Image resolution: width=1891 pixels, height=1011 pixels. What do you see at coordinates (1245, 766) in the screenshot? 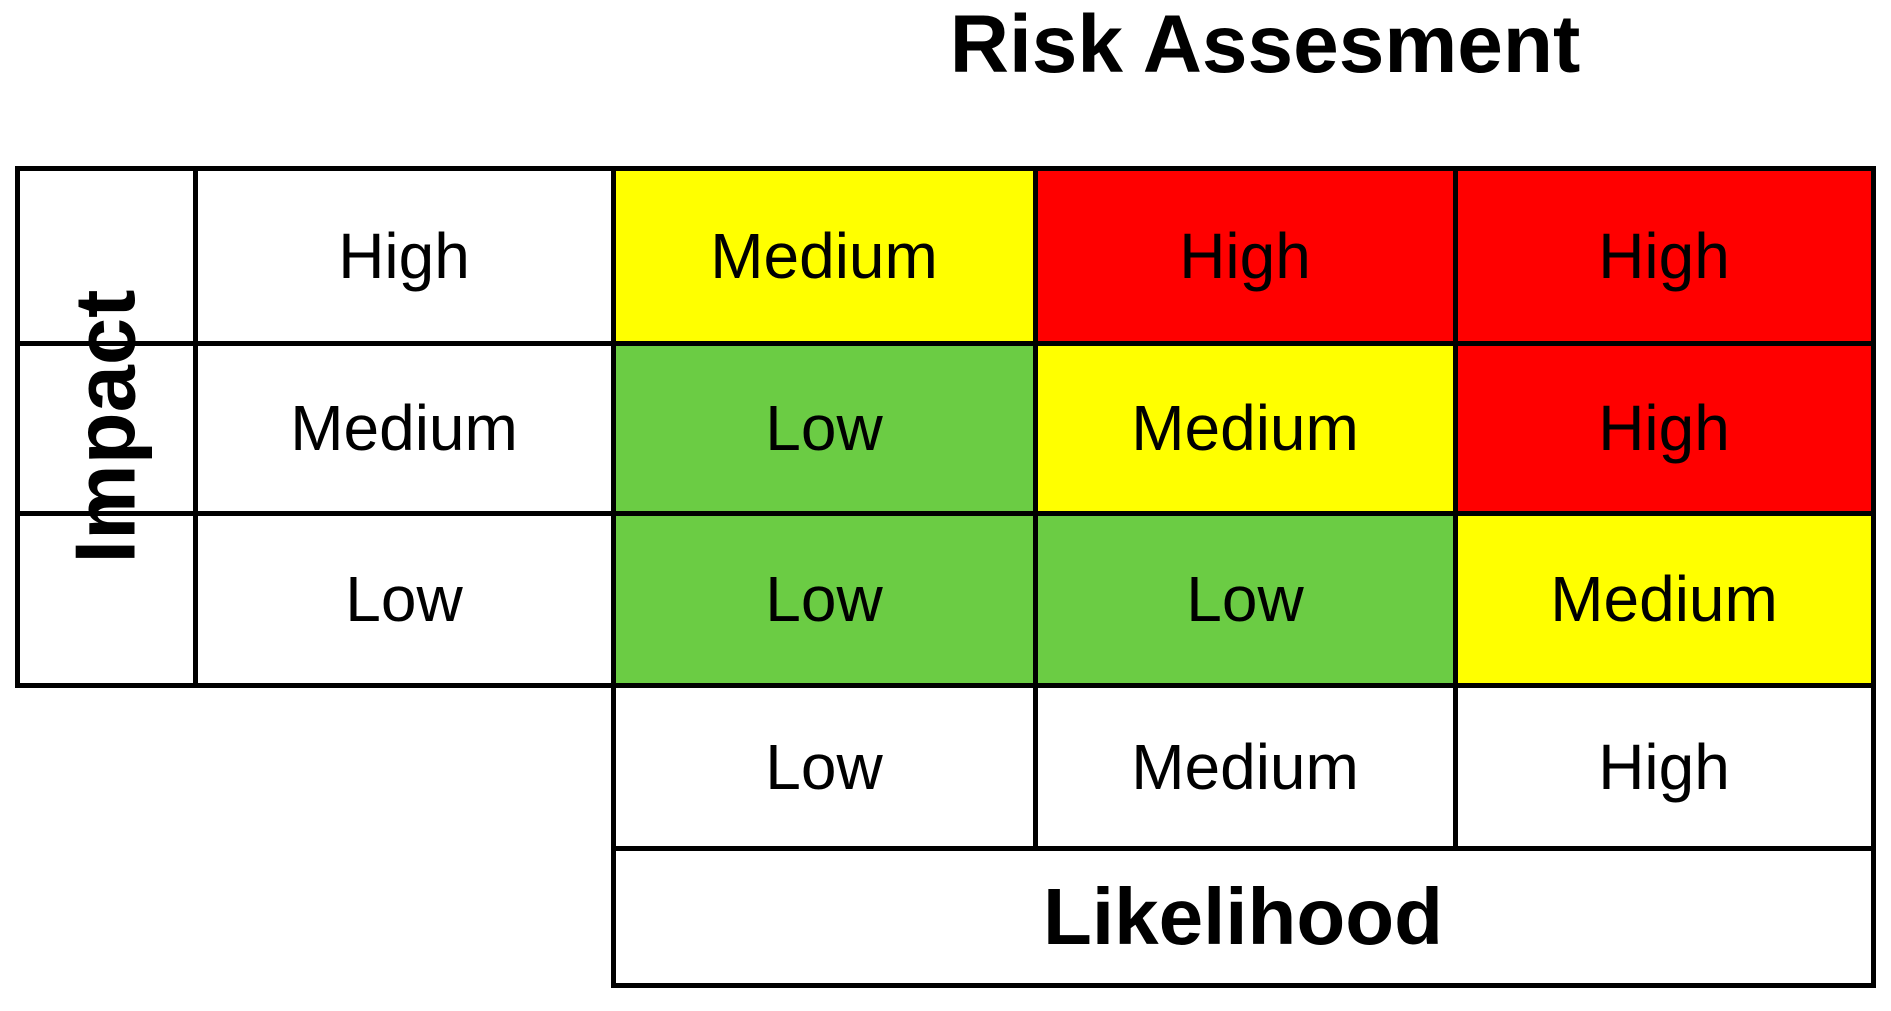
I see `likelihood-level-medium: Medium` at bounding box center [1245, 766].